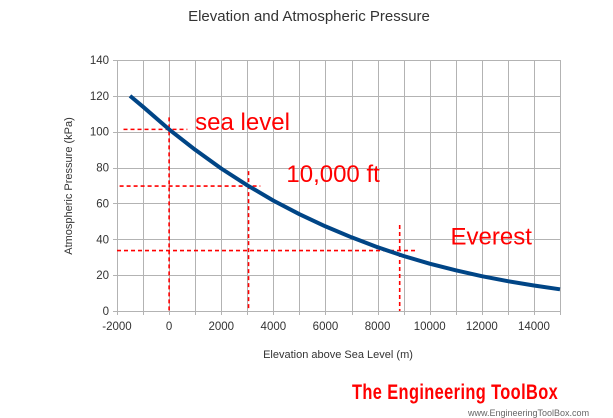 The width and height of the screenshot is (613, 418). What do you see at coordinates (102, 240) in the screenshot?
I see `y-tick-label: 40` at bounding box center [102, 240].